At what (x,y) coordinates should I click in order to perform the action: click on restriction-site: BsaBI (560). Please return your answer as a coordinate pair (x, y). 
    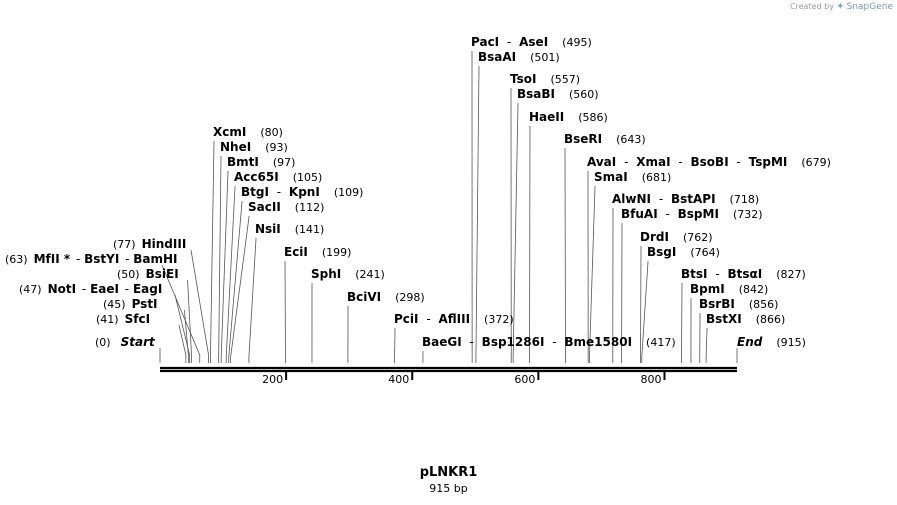
    Looking at the image, I should click on (558, 94).